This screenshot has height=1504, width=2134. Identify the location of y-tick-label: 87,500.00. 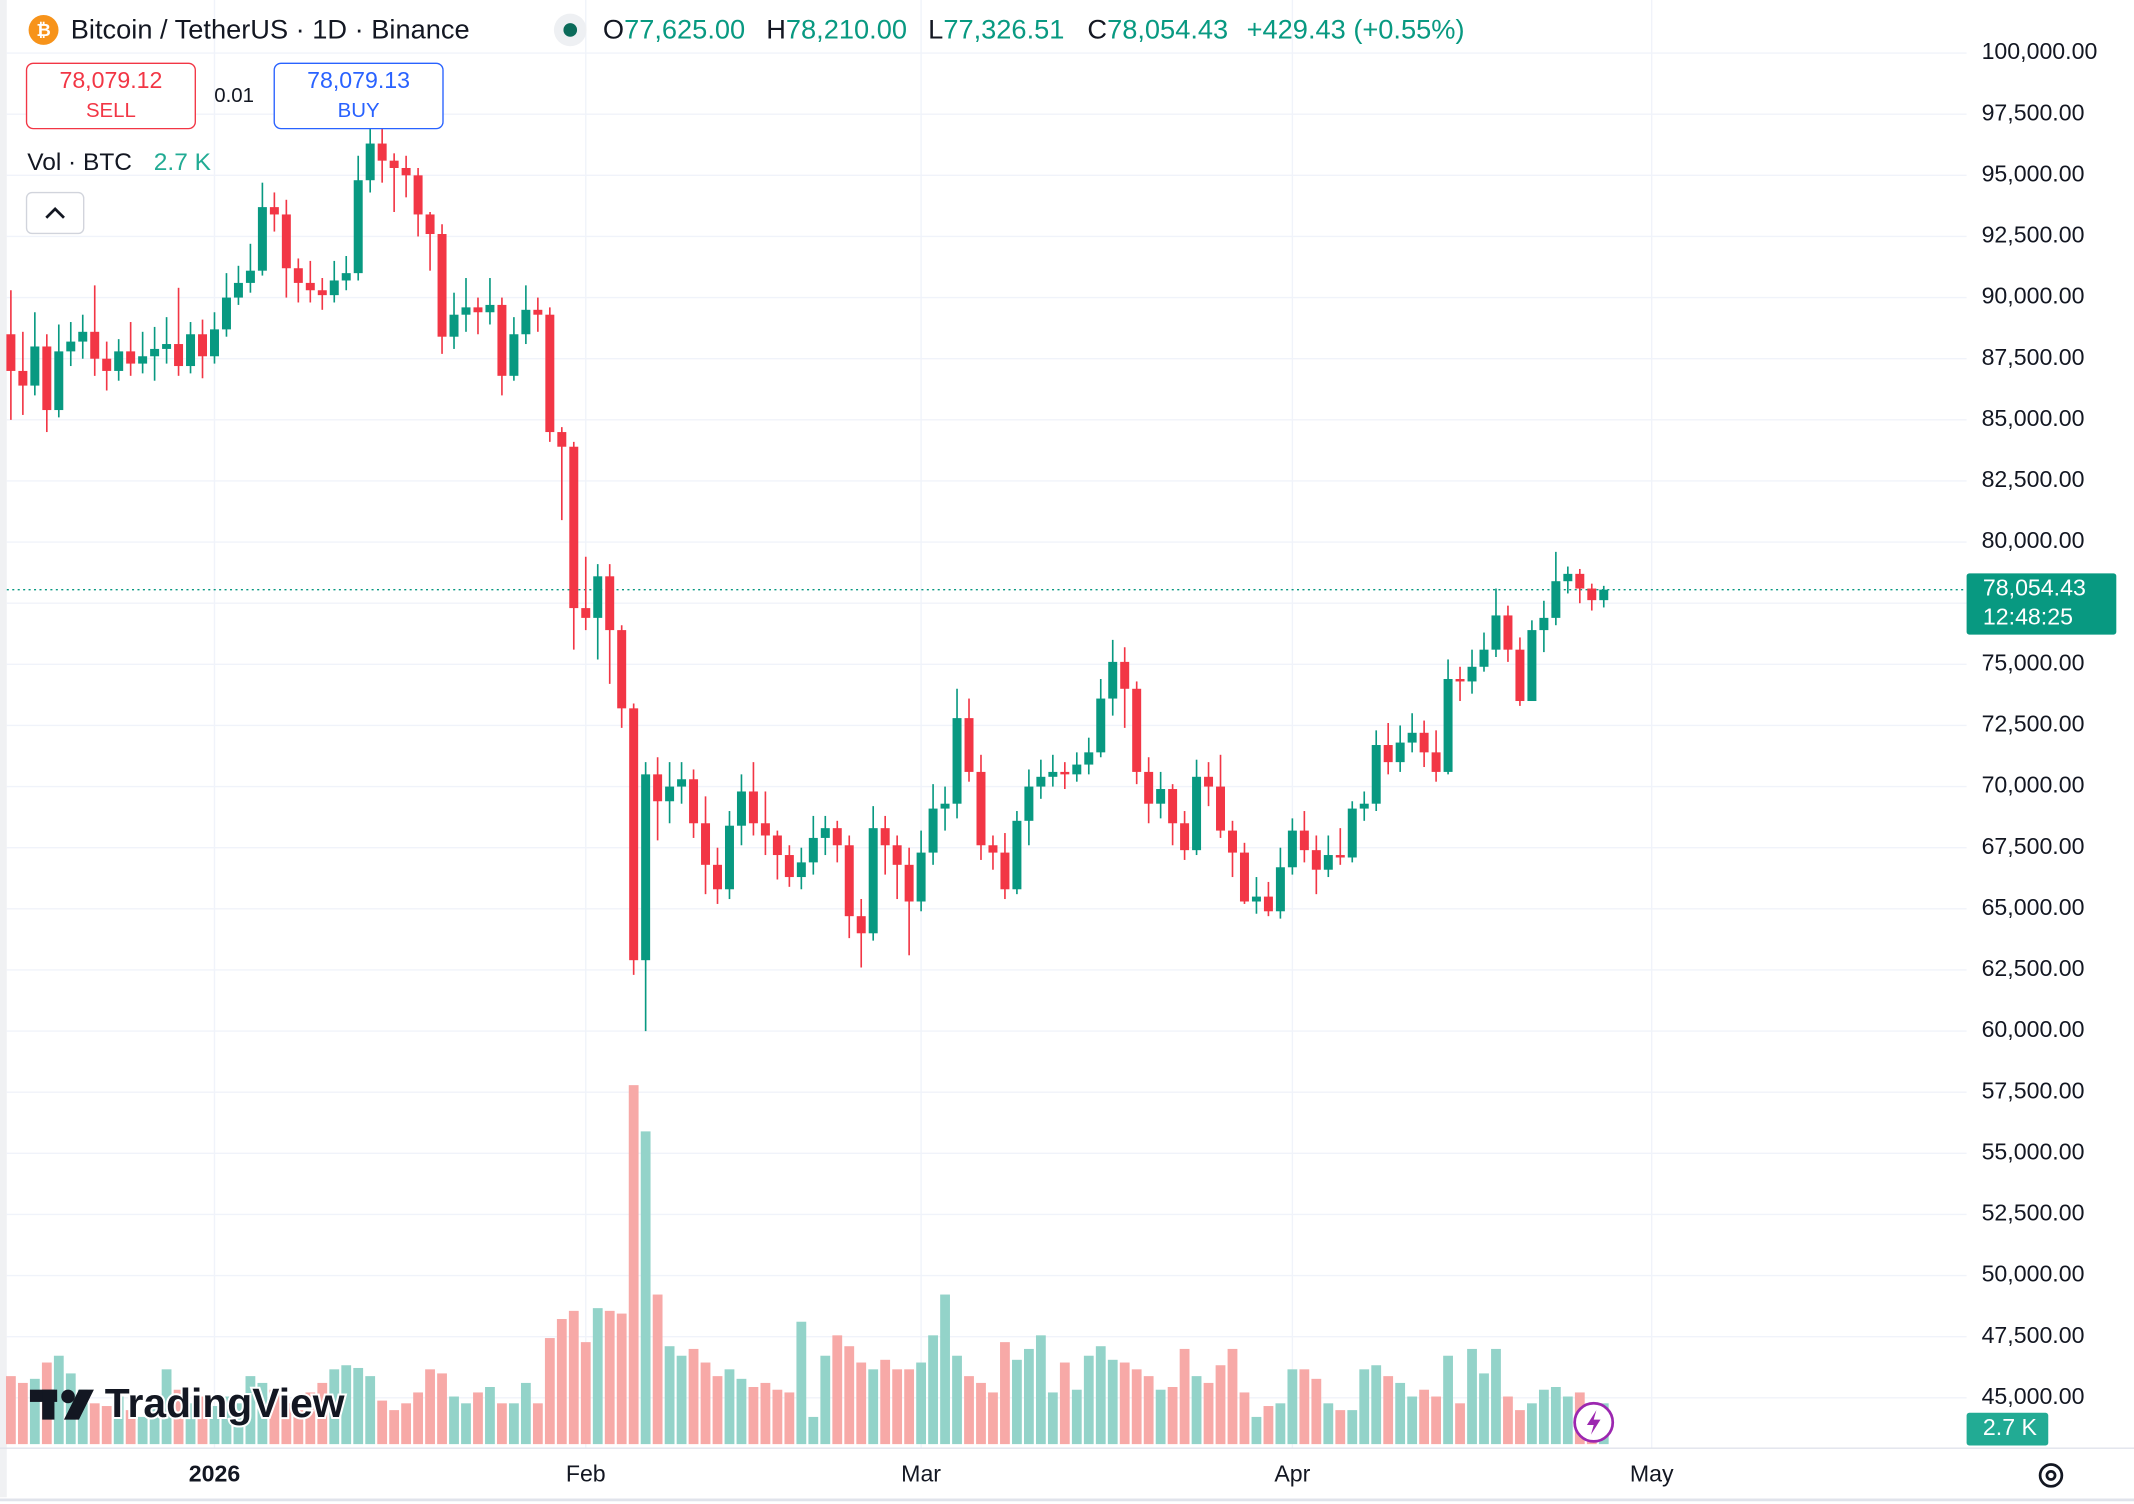
(2033, 357).